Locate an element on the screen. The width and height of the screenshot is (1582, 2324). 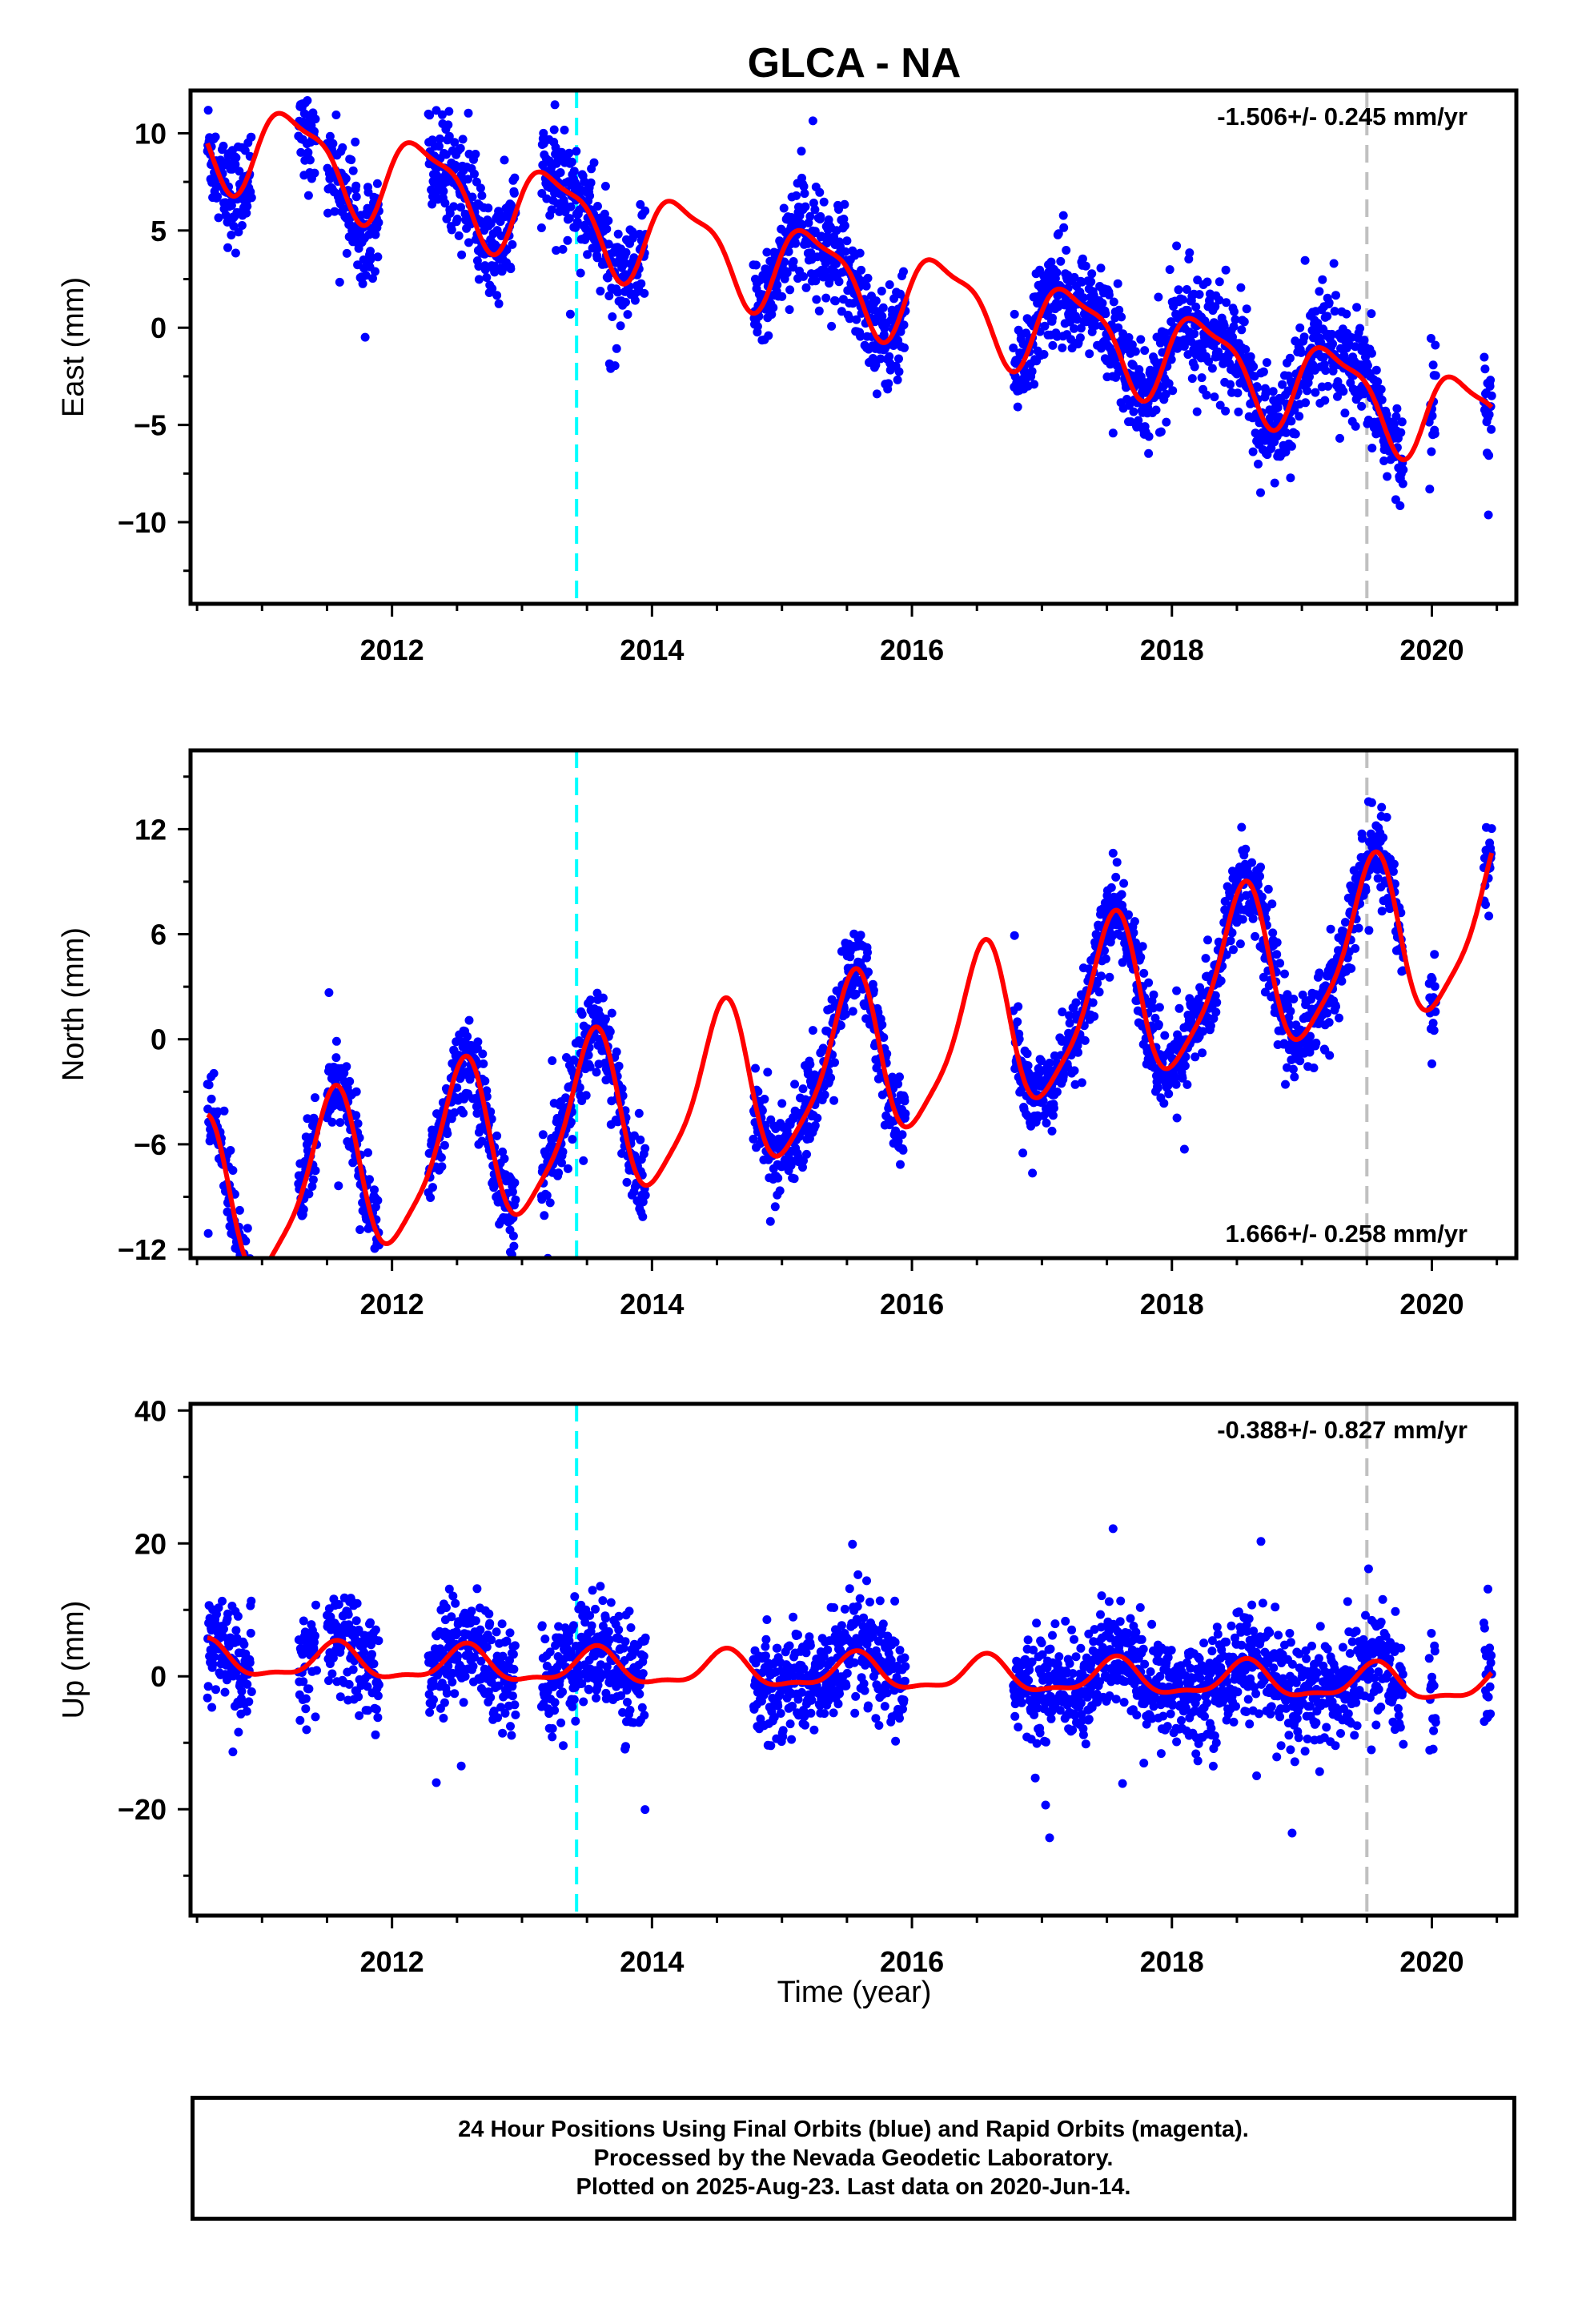
up-points is located at coordinates (849, 1683).